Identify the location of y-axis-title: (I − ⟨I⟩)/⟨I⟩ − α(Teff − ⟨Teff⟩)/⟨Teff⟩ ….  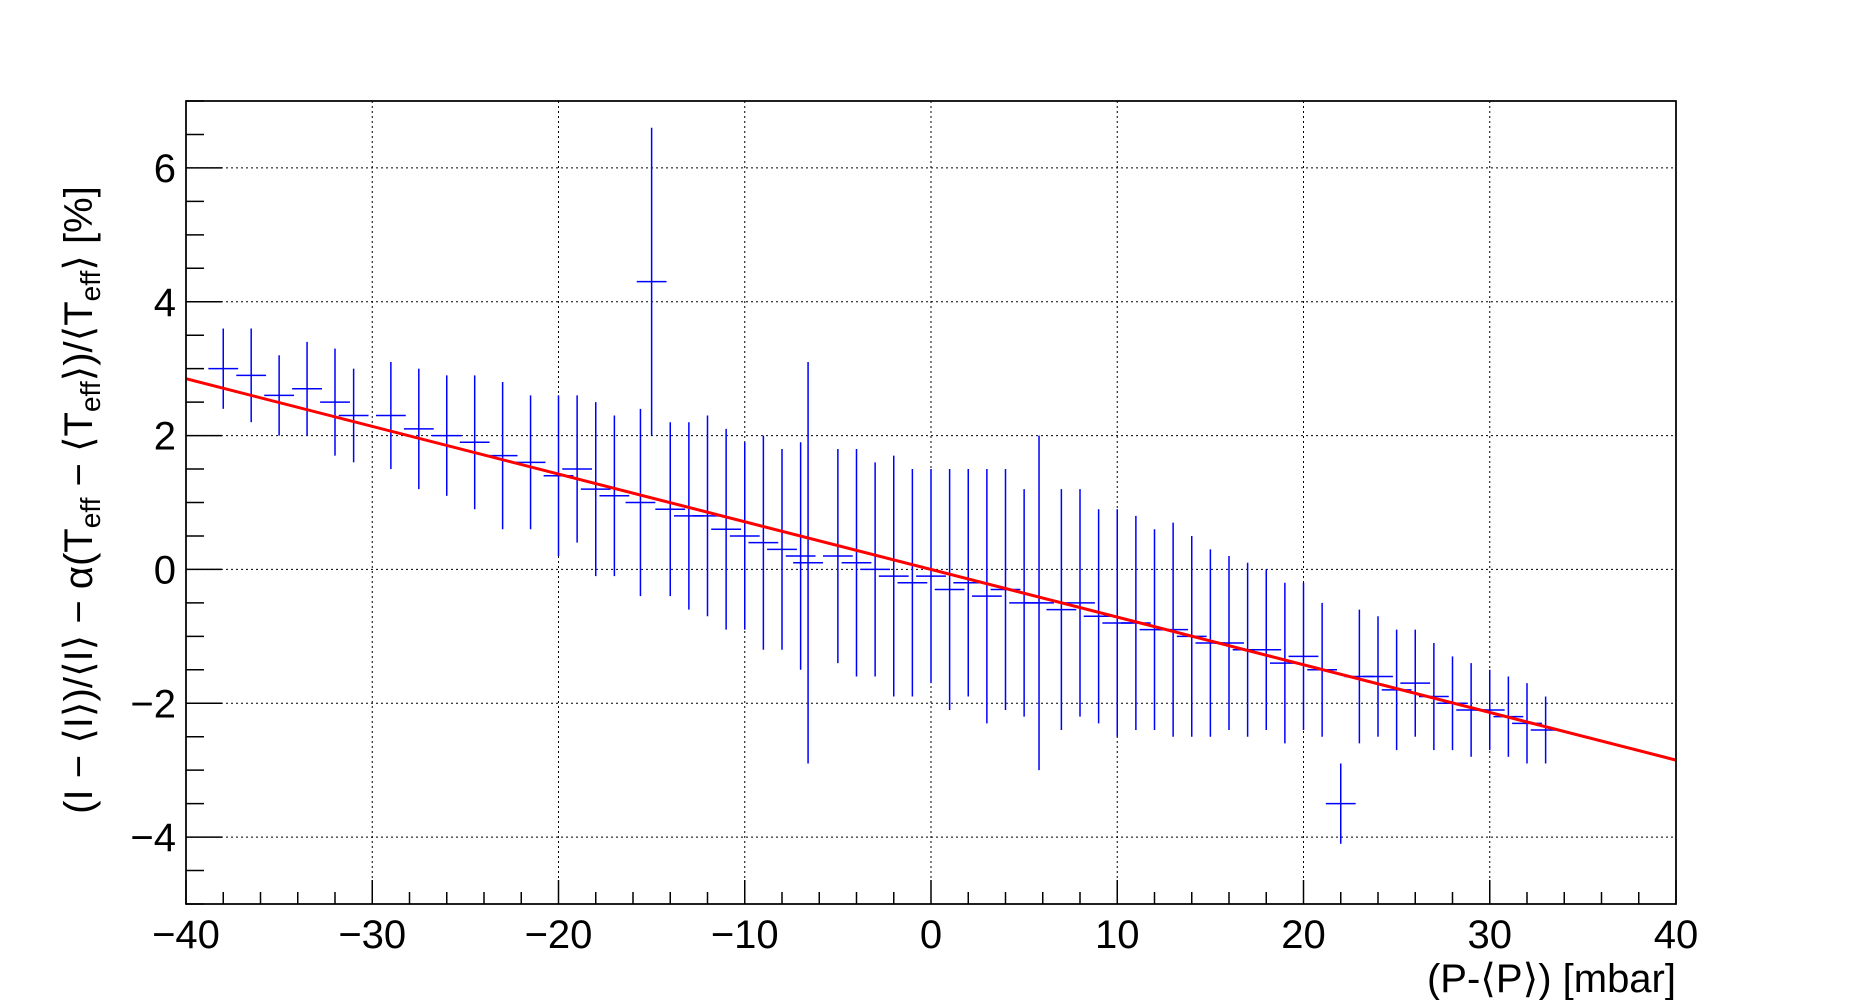
(81, 500).